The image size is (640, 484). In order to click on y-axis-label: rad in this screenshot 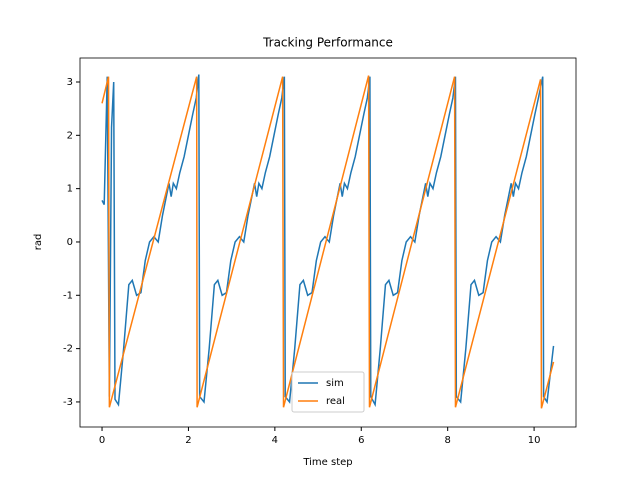, I will do `click(38, 242)`.